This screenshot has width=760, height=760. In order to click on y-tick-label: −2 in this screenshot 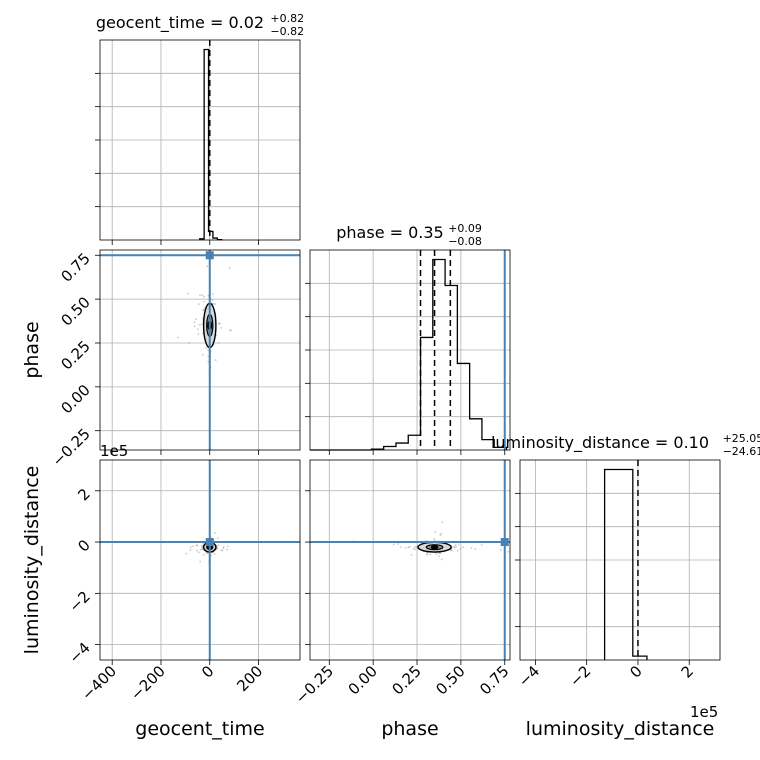, I will do `click(79, 601)`.